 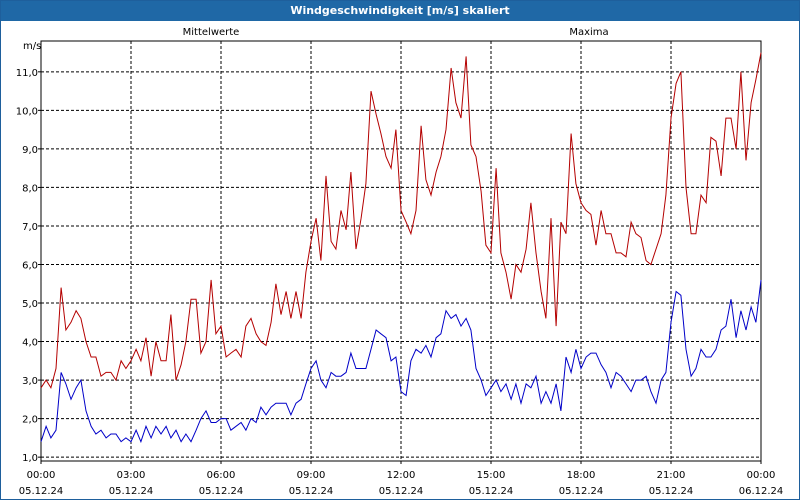 I want to click on y-axis-label: m/s, so click(x=32, y=46).